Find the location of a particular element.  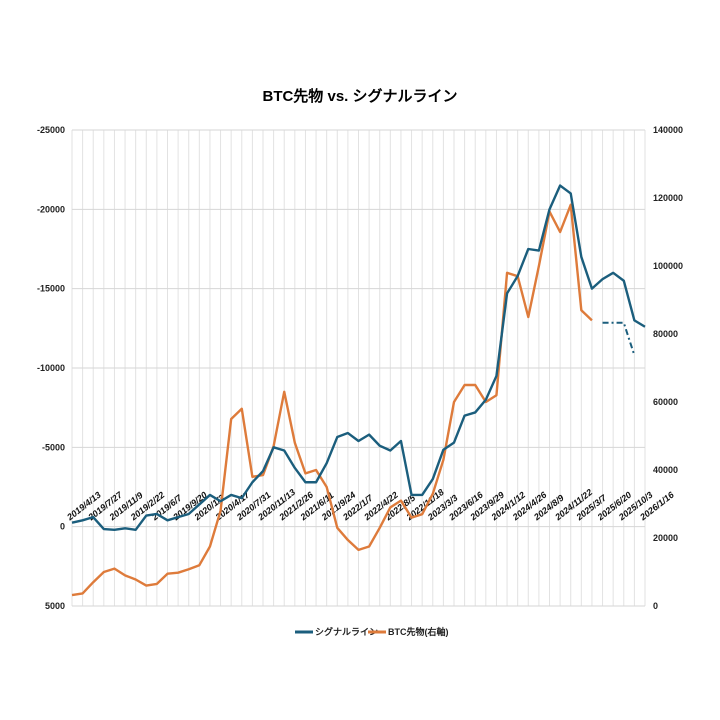

right-tick-label: 80000 is located at coordinates (665, 334).